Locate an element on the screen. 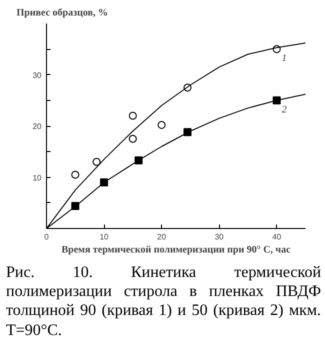  y-tick-label: 20 is located at coordinates (37, 126).